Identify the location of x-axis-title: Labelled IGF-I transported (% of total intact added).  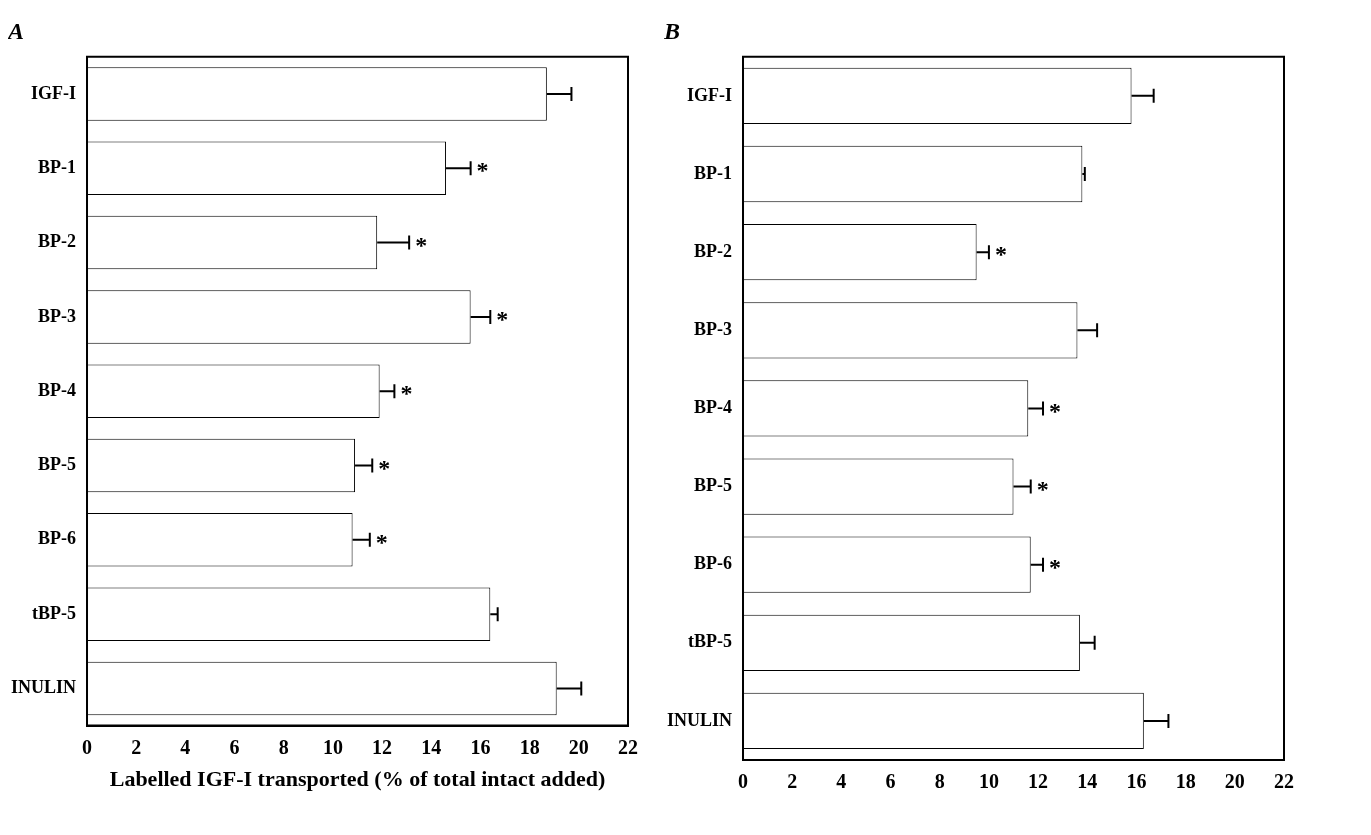
(357, 779).